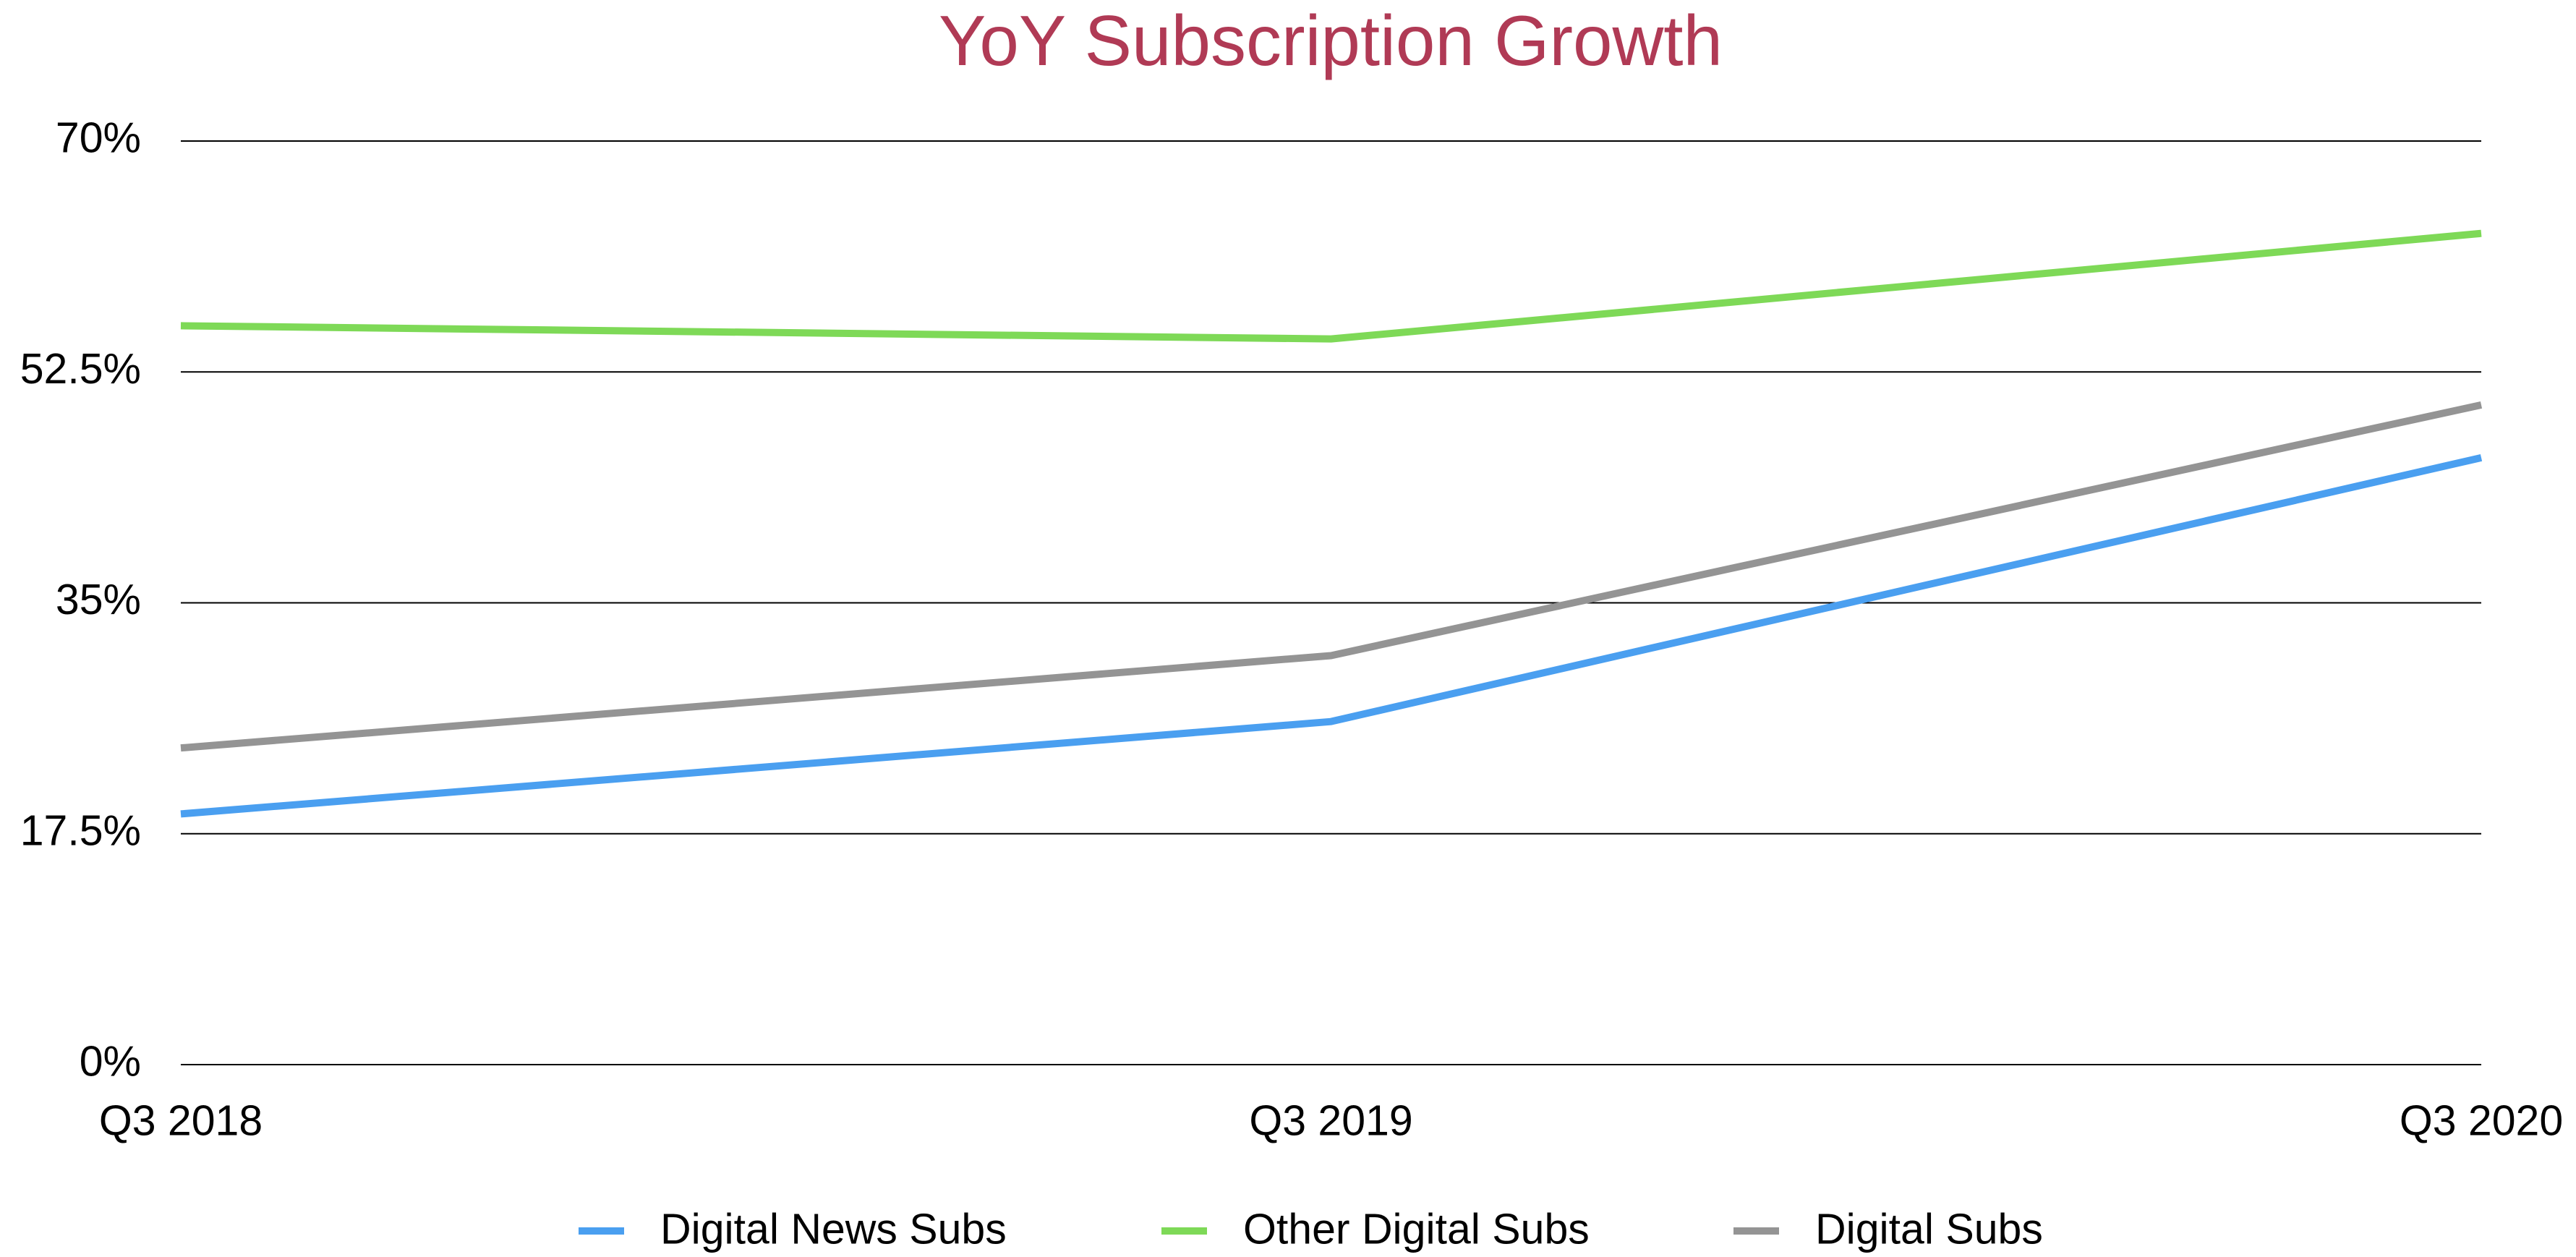 Image resolution: width=2576 pixels, height=1257 pixels. Describe the element at coordinates (110, 1062) in the screenshot. I see `y-tick-label: 0%` at that location.